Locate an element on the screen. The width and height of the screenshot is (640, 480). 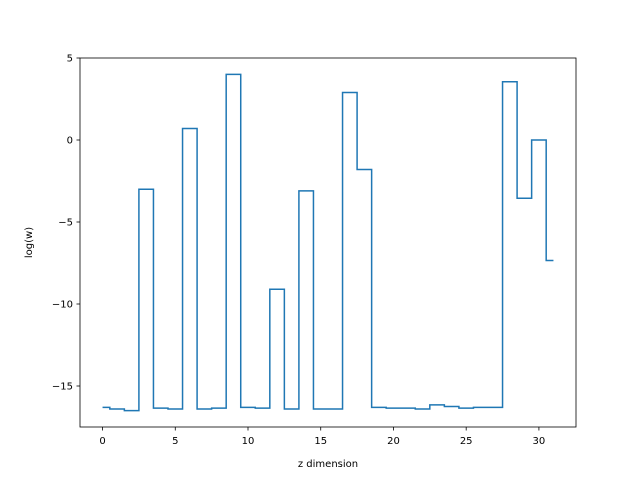
x-tick-label: 15 is located at coordinates (320, 441).